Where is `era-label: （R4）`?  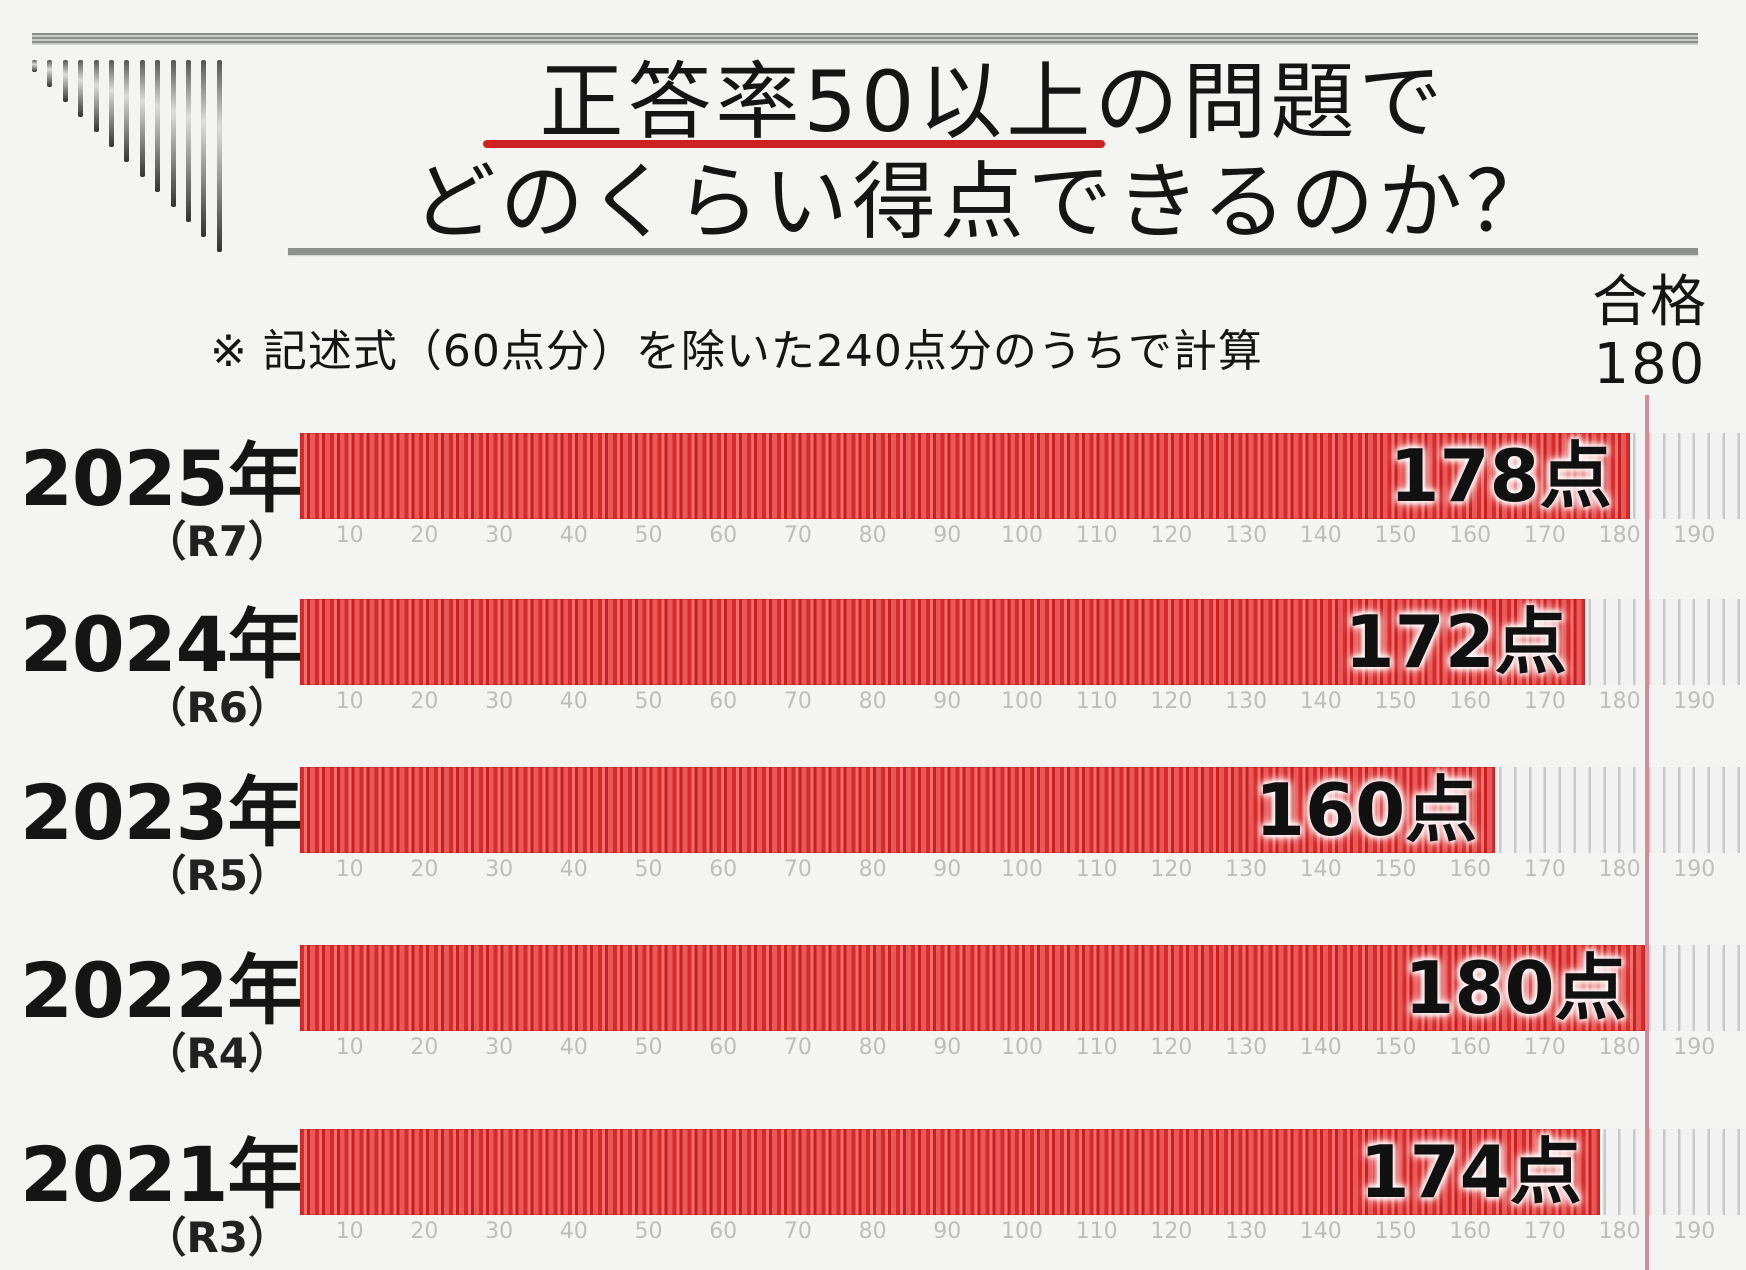
era-label: （R4） is located at coordinates (217, 1053).